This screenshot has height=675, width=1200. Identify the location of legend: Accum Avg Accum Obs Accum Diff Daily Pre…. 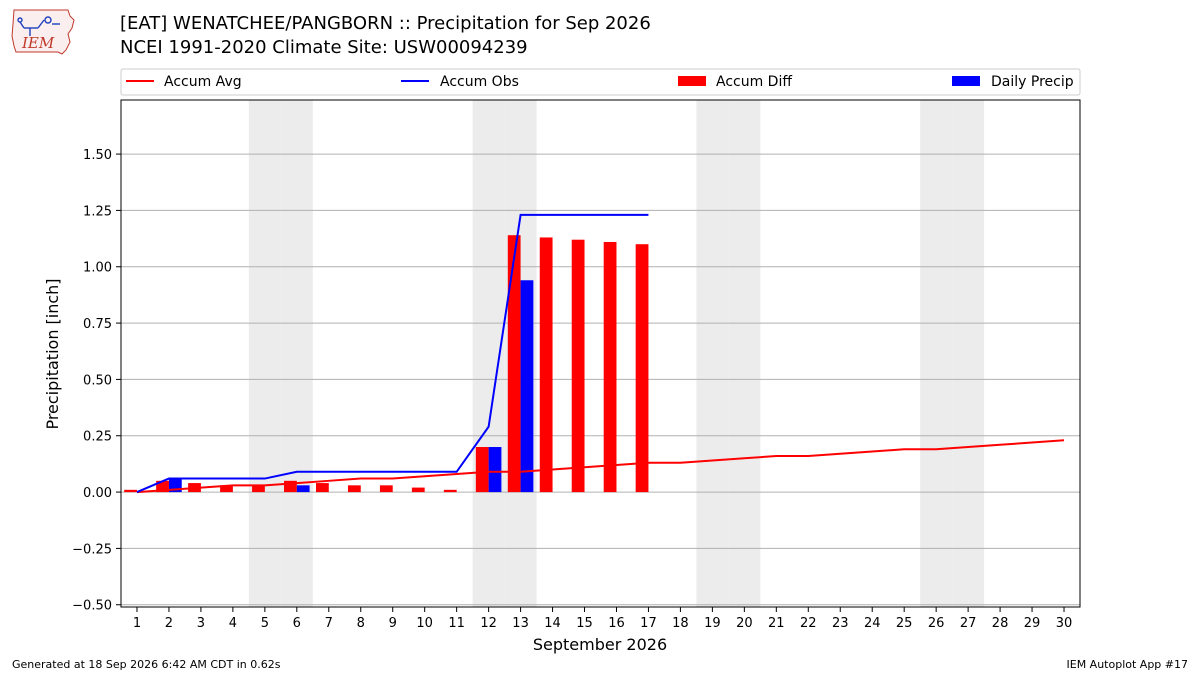
(600, 82).